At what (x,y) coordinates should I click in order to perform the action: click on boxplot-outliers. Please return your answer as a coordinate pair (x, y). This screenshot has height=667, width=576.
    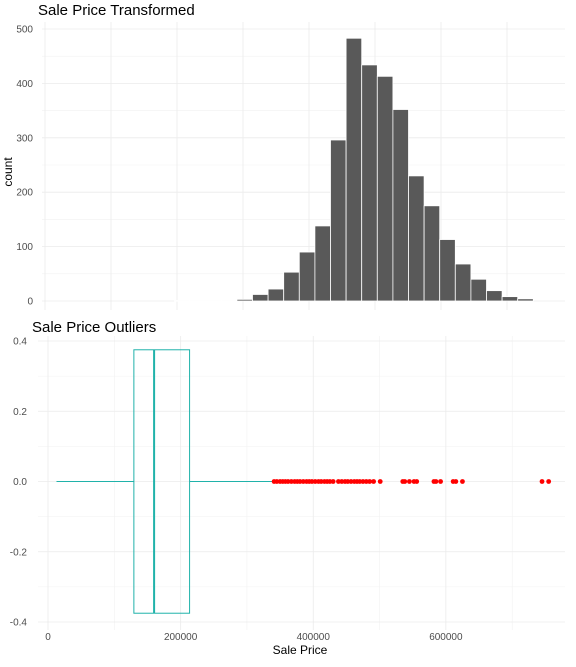
    Looking at the image, I should click on (411, 481).